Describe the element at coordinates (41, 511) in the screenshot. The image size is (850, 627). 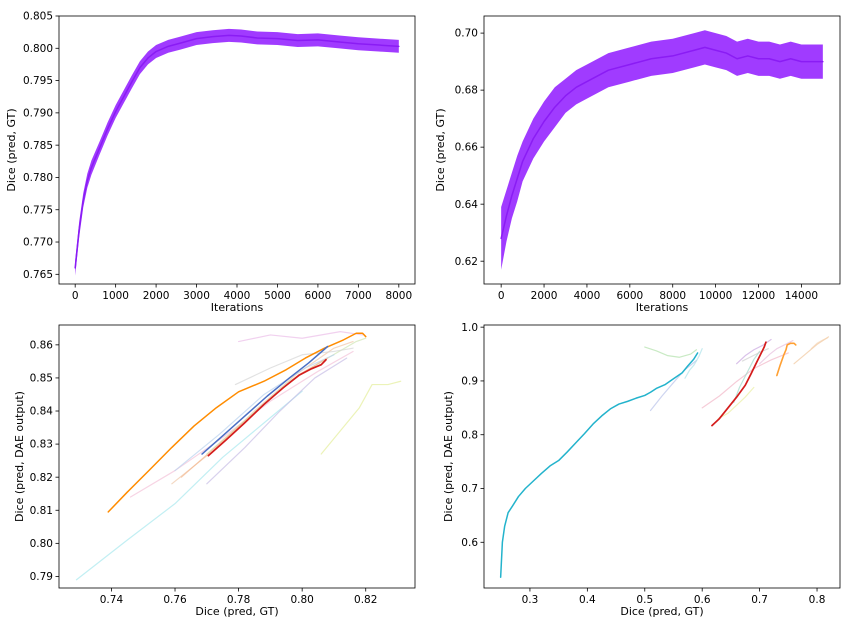
I see `y-tick-label: 0.81` at that location.